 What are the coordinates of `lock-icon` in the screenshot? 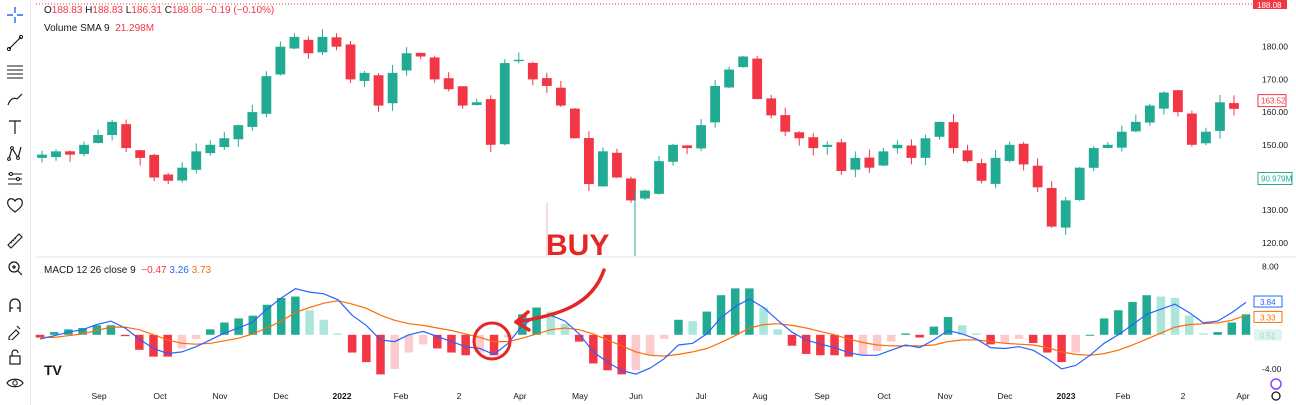 It's located at (15, 357).